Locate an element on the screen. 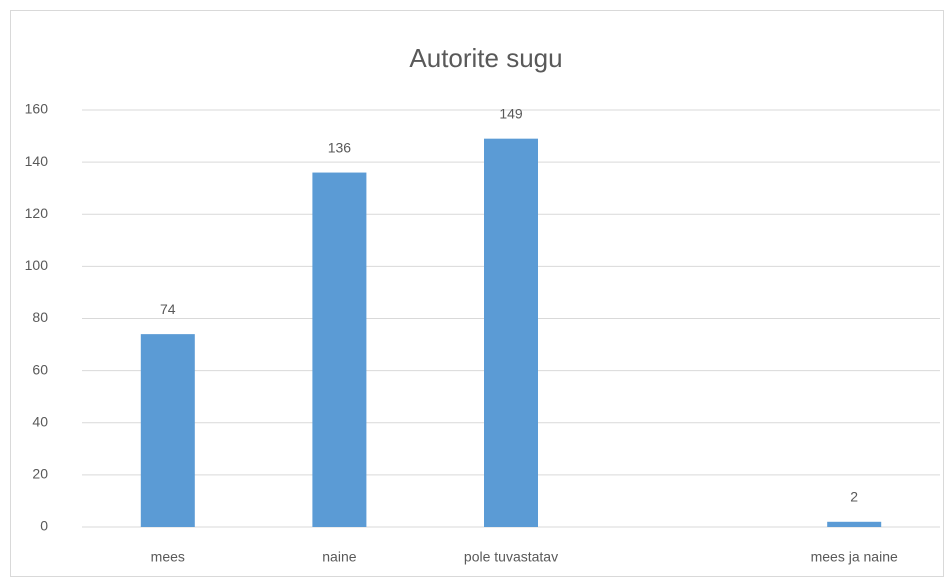 This screenshot has width=952, height=583. chart-title: Autorite sugu is located at coordinates (485, 58).